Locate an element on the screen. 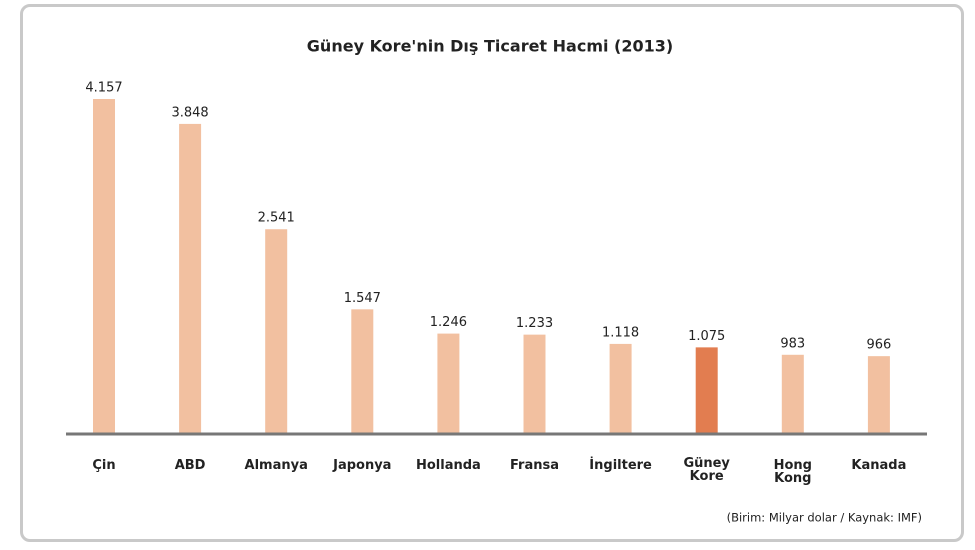 The width and height of the screenshot is (975, 550). x-tick-label: Japonya is located at coordinates (362, 465).